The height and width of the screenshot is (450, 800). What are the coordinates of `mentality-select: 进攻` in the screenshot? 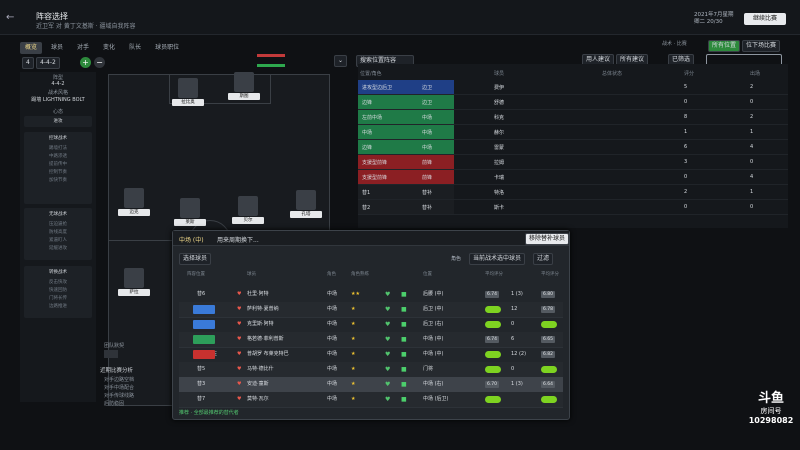 It's located at (58, 121).